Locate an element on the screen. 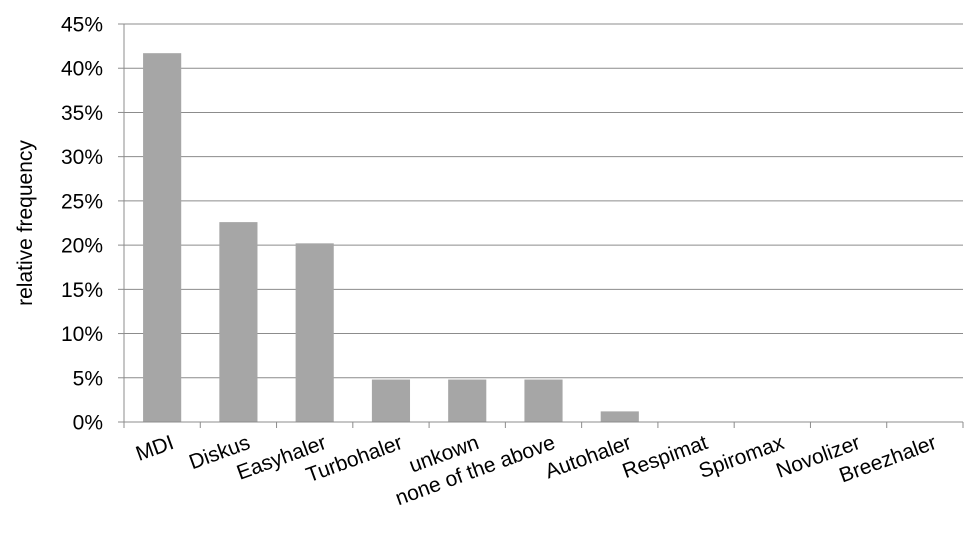 The height and width of the screenshot is (550, 964). y-tick-label: 0% is located at coordinates (88, 423).